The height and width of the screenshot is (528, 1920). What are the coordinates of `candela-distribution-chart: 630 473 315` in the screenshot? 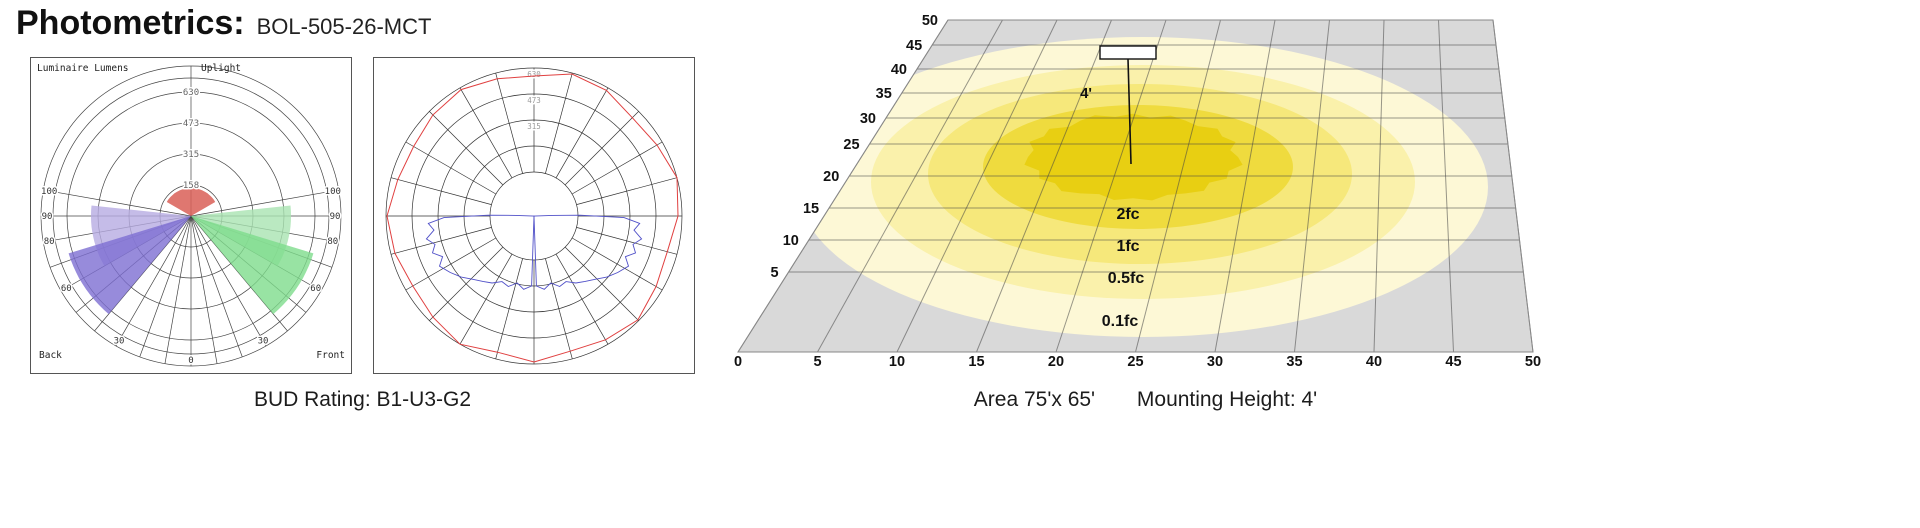 It's located at (534, 215).